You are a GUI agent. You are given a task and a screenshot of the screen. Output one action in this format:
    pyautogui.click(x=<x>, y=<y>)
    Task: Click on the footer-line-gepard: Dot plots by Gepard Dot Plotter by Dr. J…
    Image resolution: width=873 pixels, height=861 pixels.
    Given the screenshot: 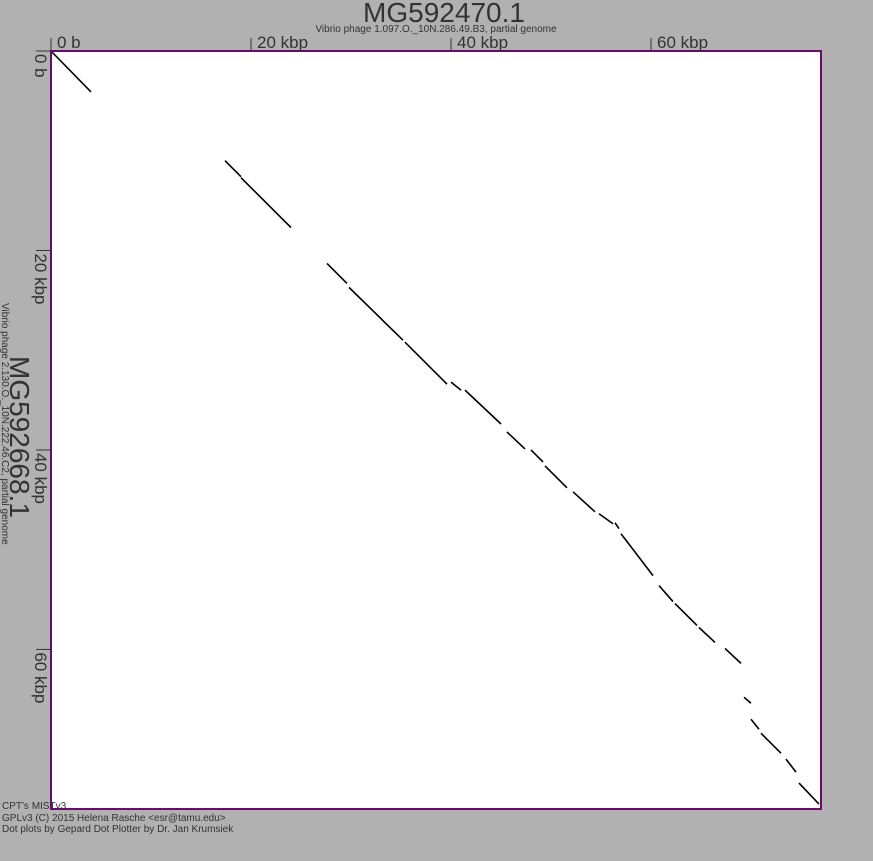 What is the action you would take?
    pyautogui.click(x=118, y=829)
    